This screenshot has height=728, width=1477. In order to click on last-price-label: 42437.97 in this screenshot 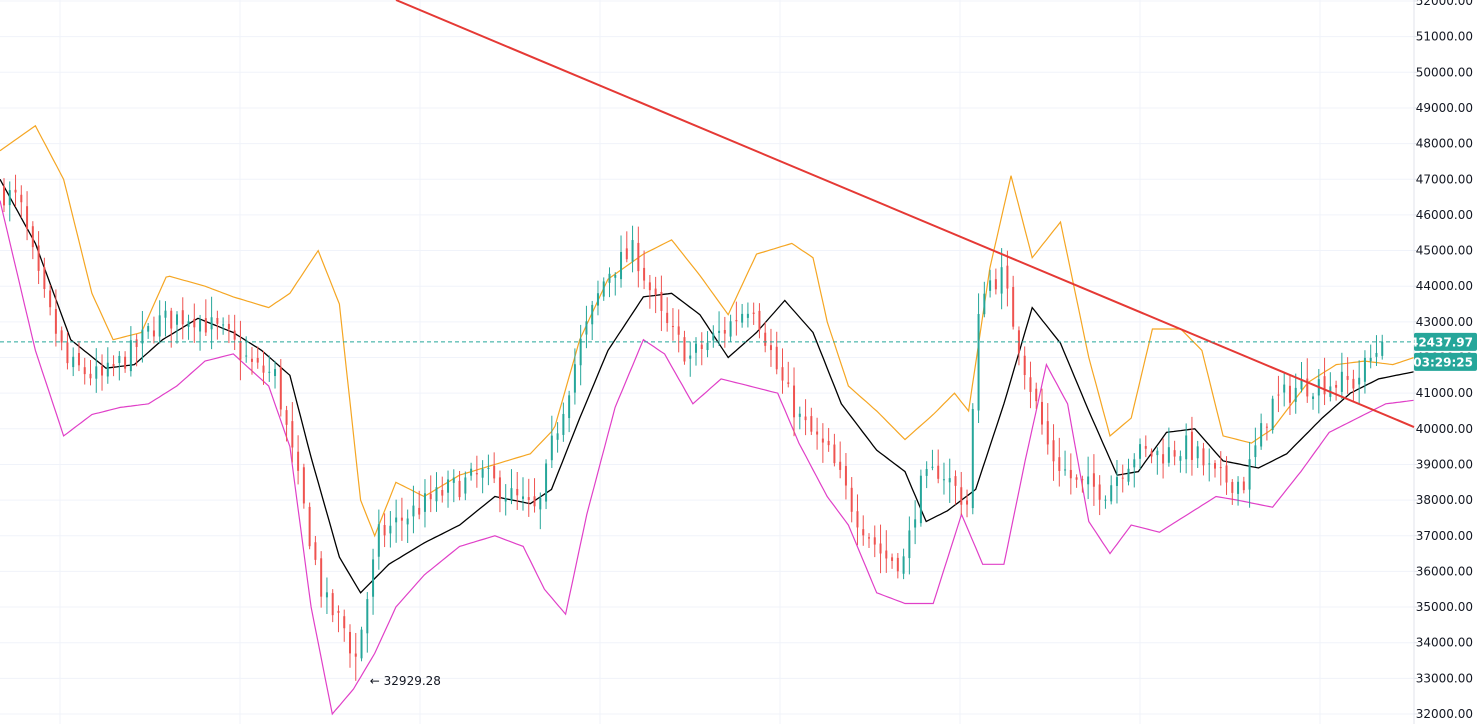, I will do `click(1441, 342)`.